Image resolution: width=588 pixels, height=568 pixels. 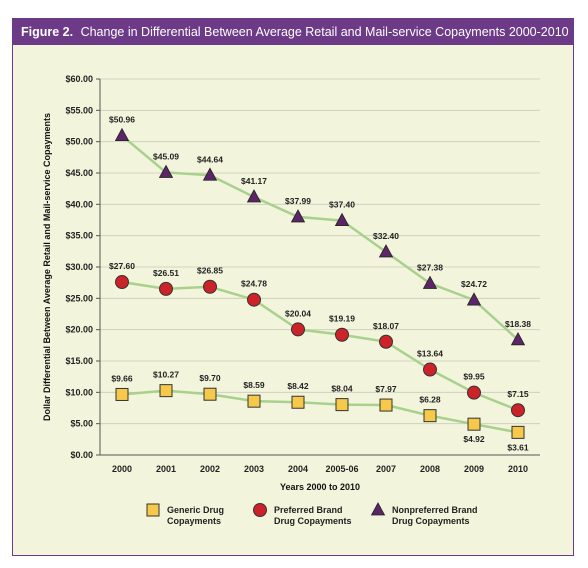 What do you see at coordinates (79, 173) in the screenshot?
I see `y-tick-label: $45.00` at bounding box center [79, 173].